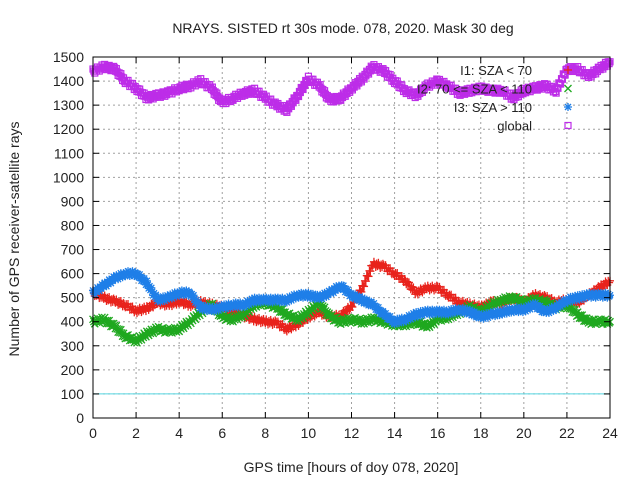 Image resolution: width=640 pixels, height=480 pixels. I want to click on y-tick-label: 500, so click(73, 298).